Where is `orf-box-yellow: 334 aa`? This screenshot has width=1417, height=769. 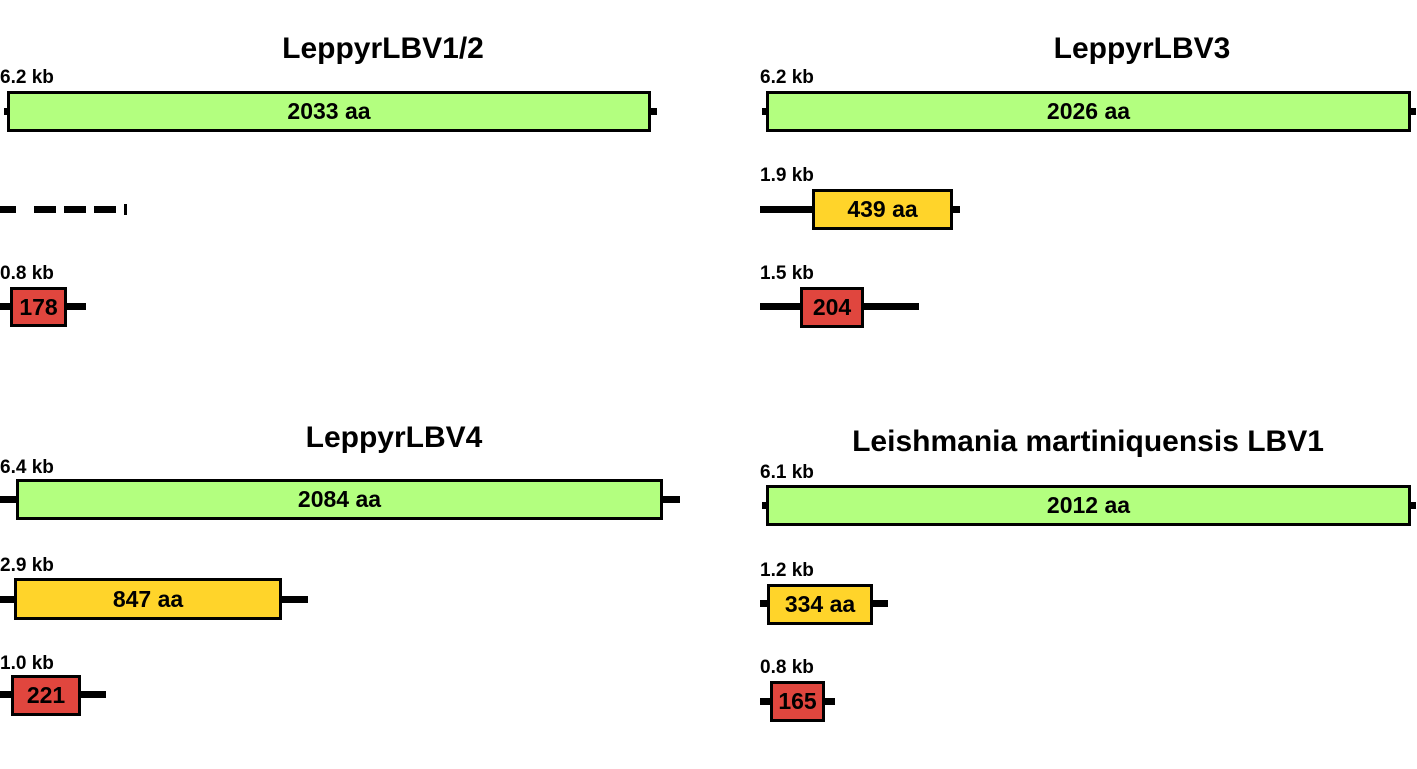
orf-box-yellow: 334 aa is located at coordinates (820, 604).